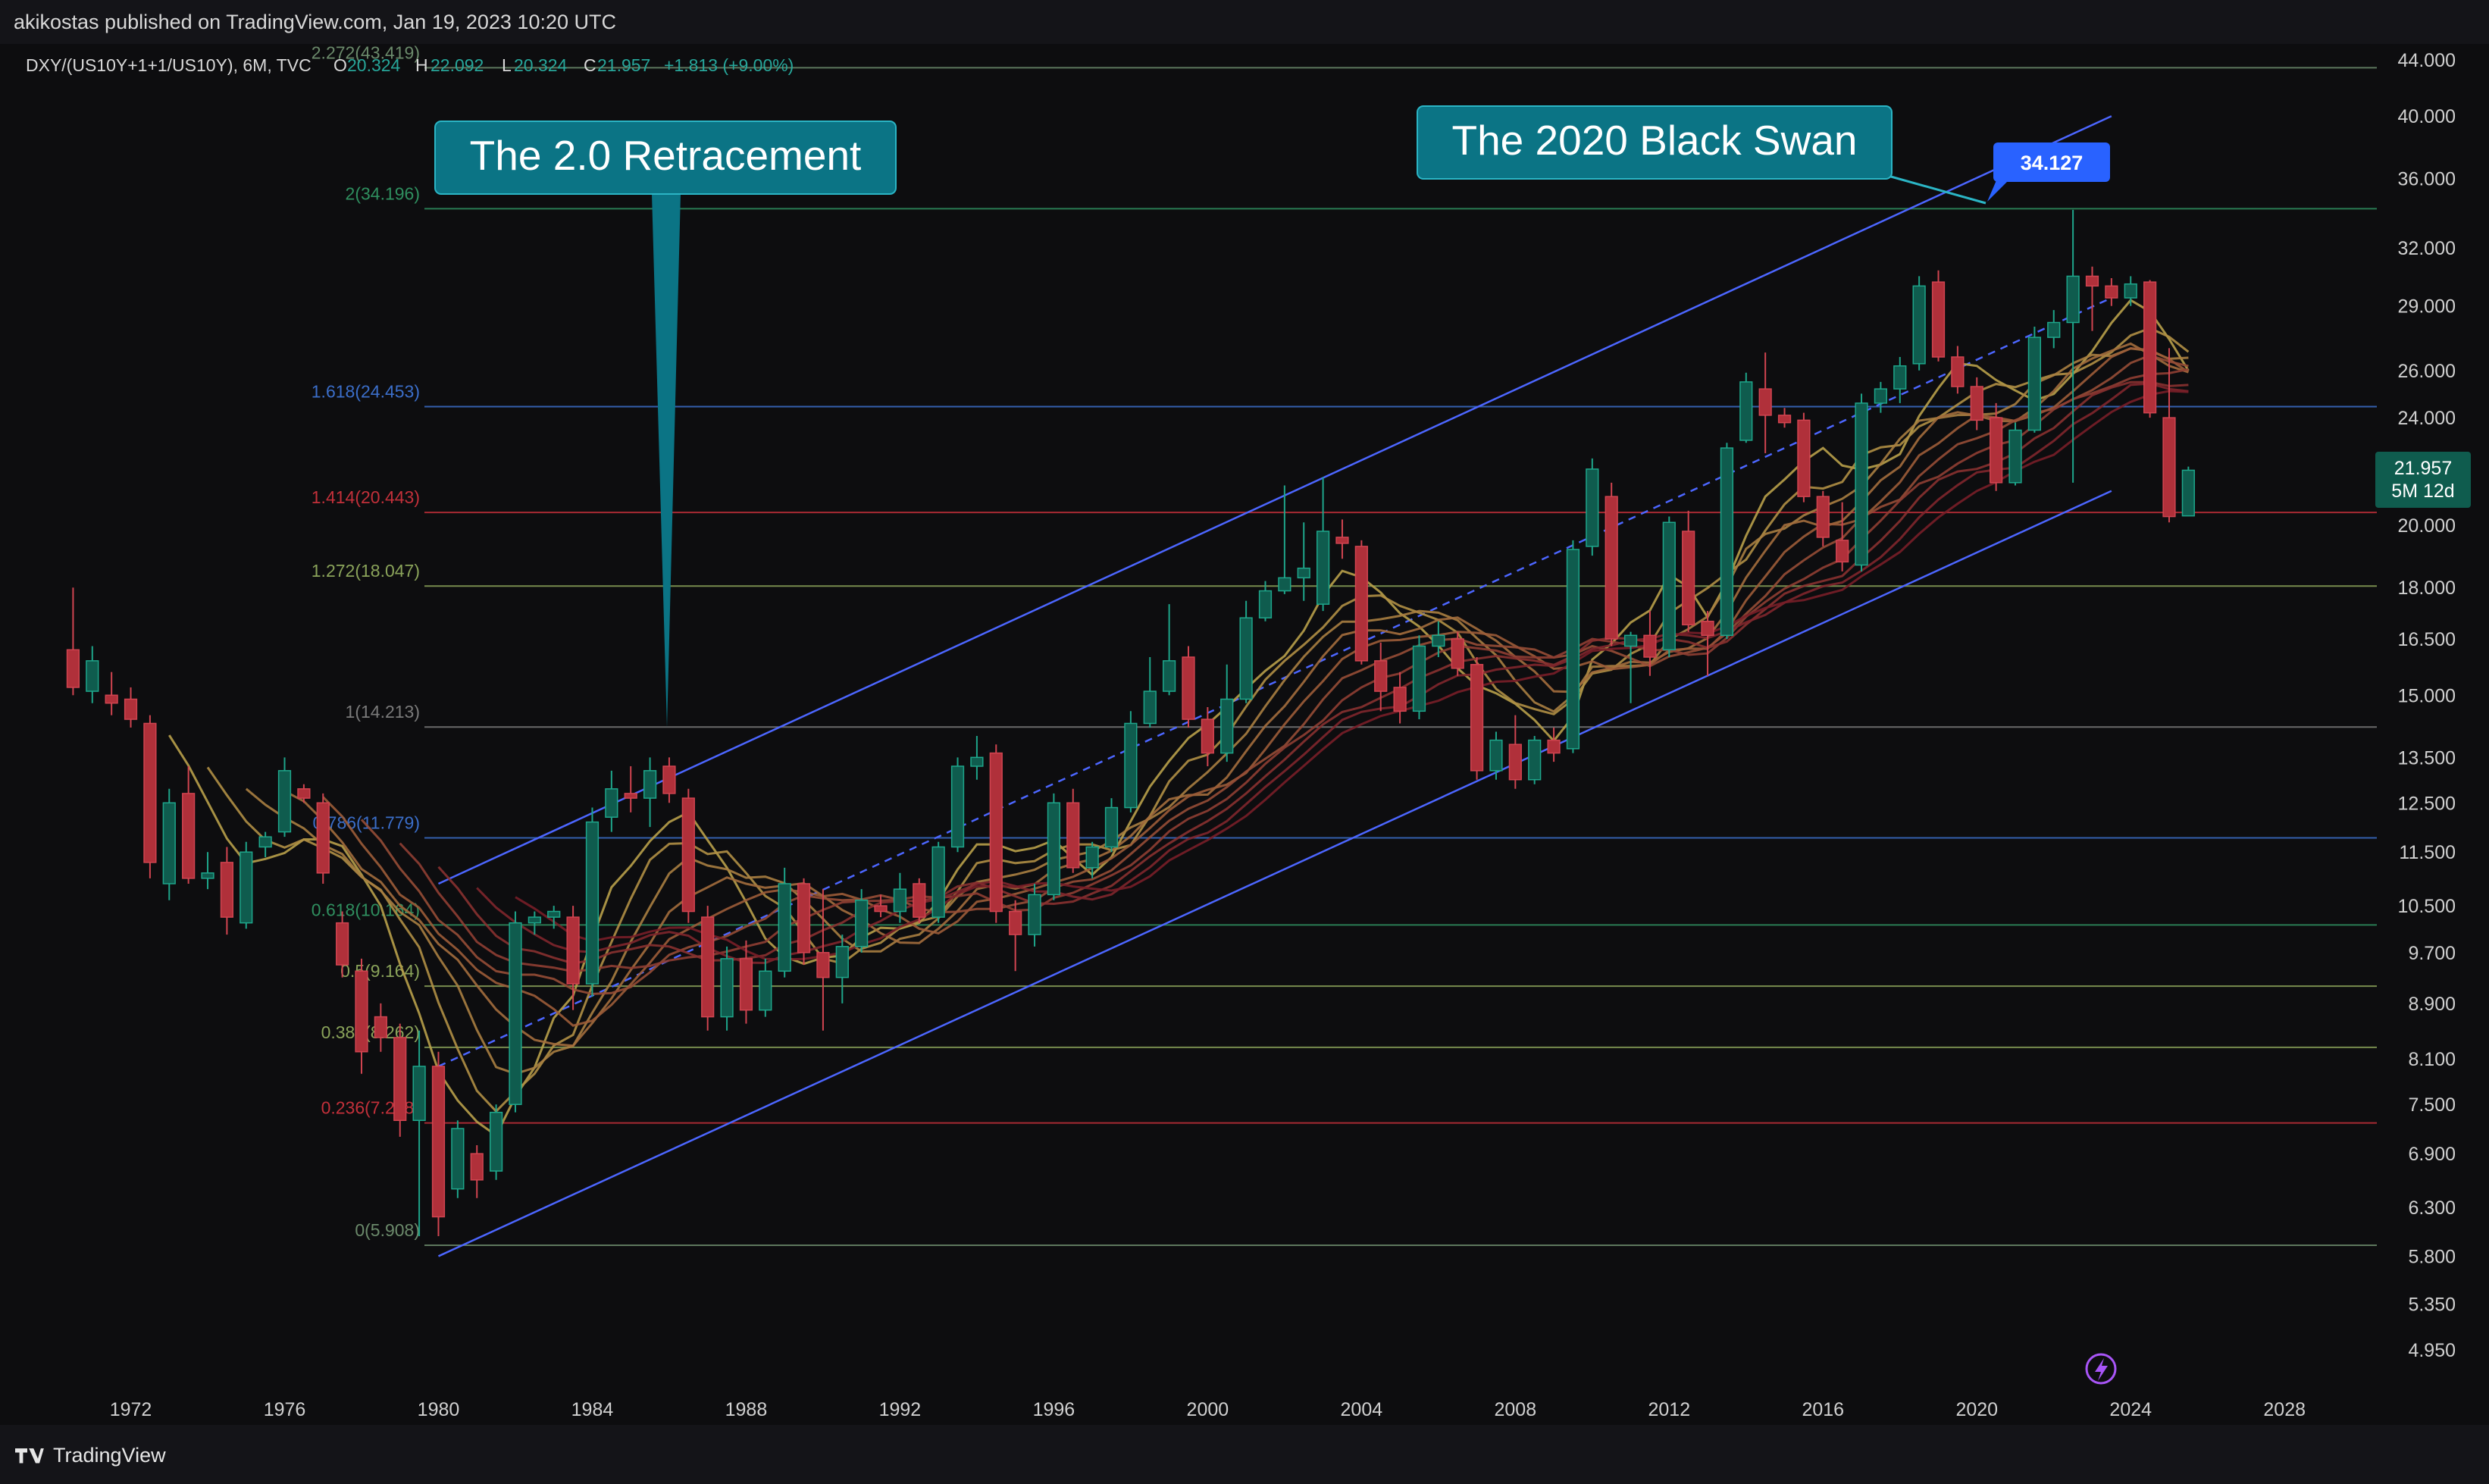 This screenshot has height=1484, width=2489. Describe the element at coordinates (2423, 480) in the screenshot. I see `last-price-tag: 21.957 5M 12d` at that location.